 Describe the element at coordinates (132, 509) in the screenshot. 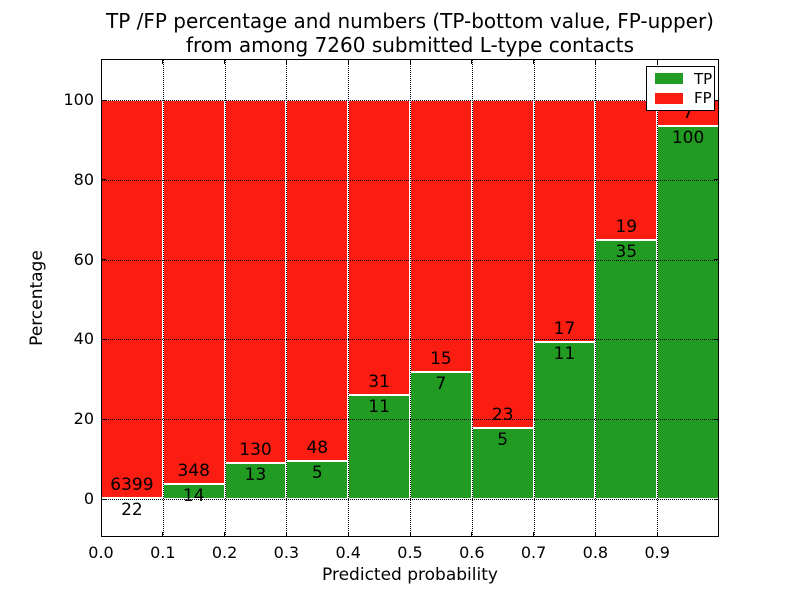

I see `bar-tp-count-label: 22` at that location.